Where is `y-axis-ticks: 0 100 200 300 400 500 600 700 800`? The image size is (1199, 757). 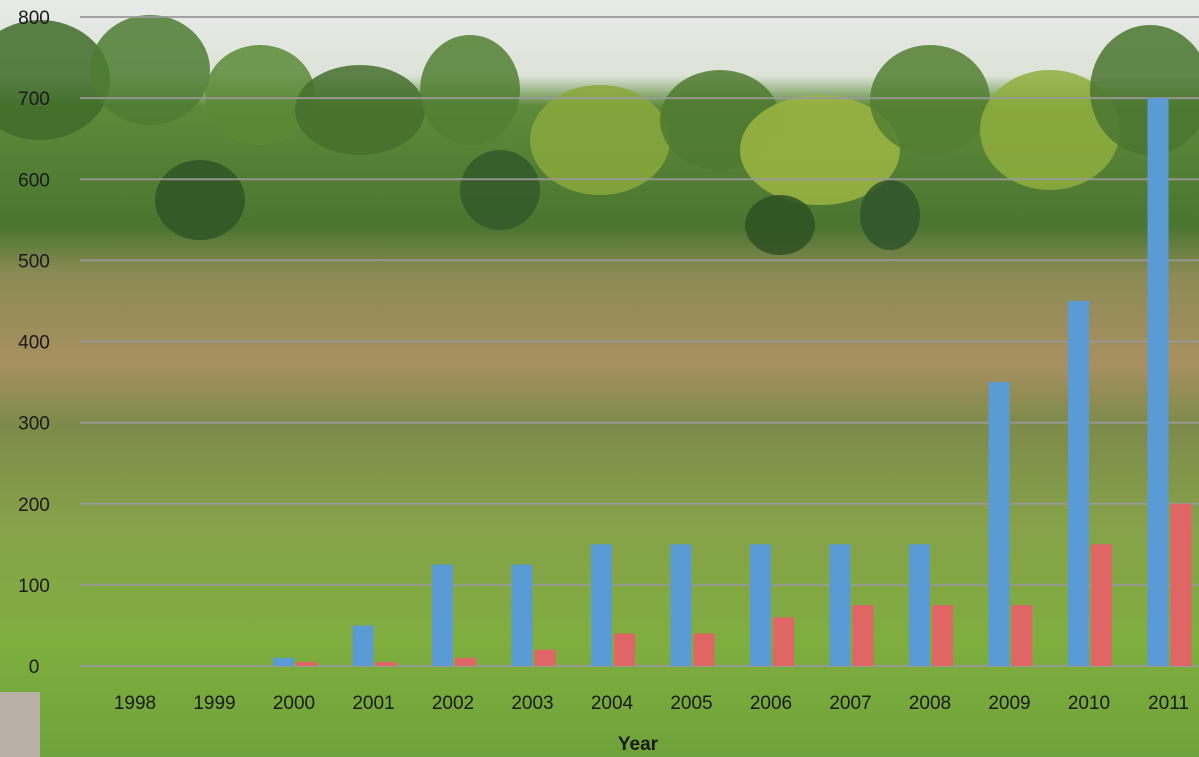 y-axis-ticks: 0 100 200 300 400 500 600 700 800 is located at coordinates (34, 343).